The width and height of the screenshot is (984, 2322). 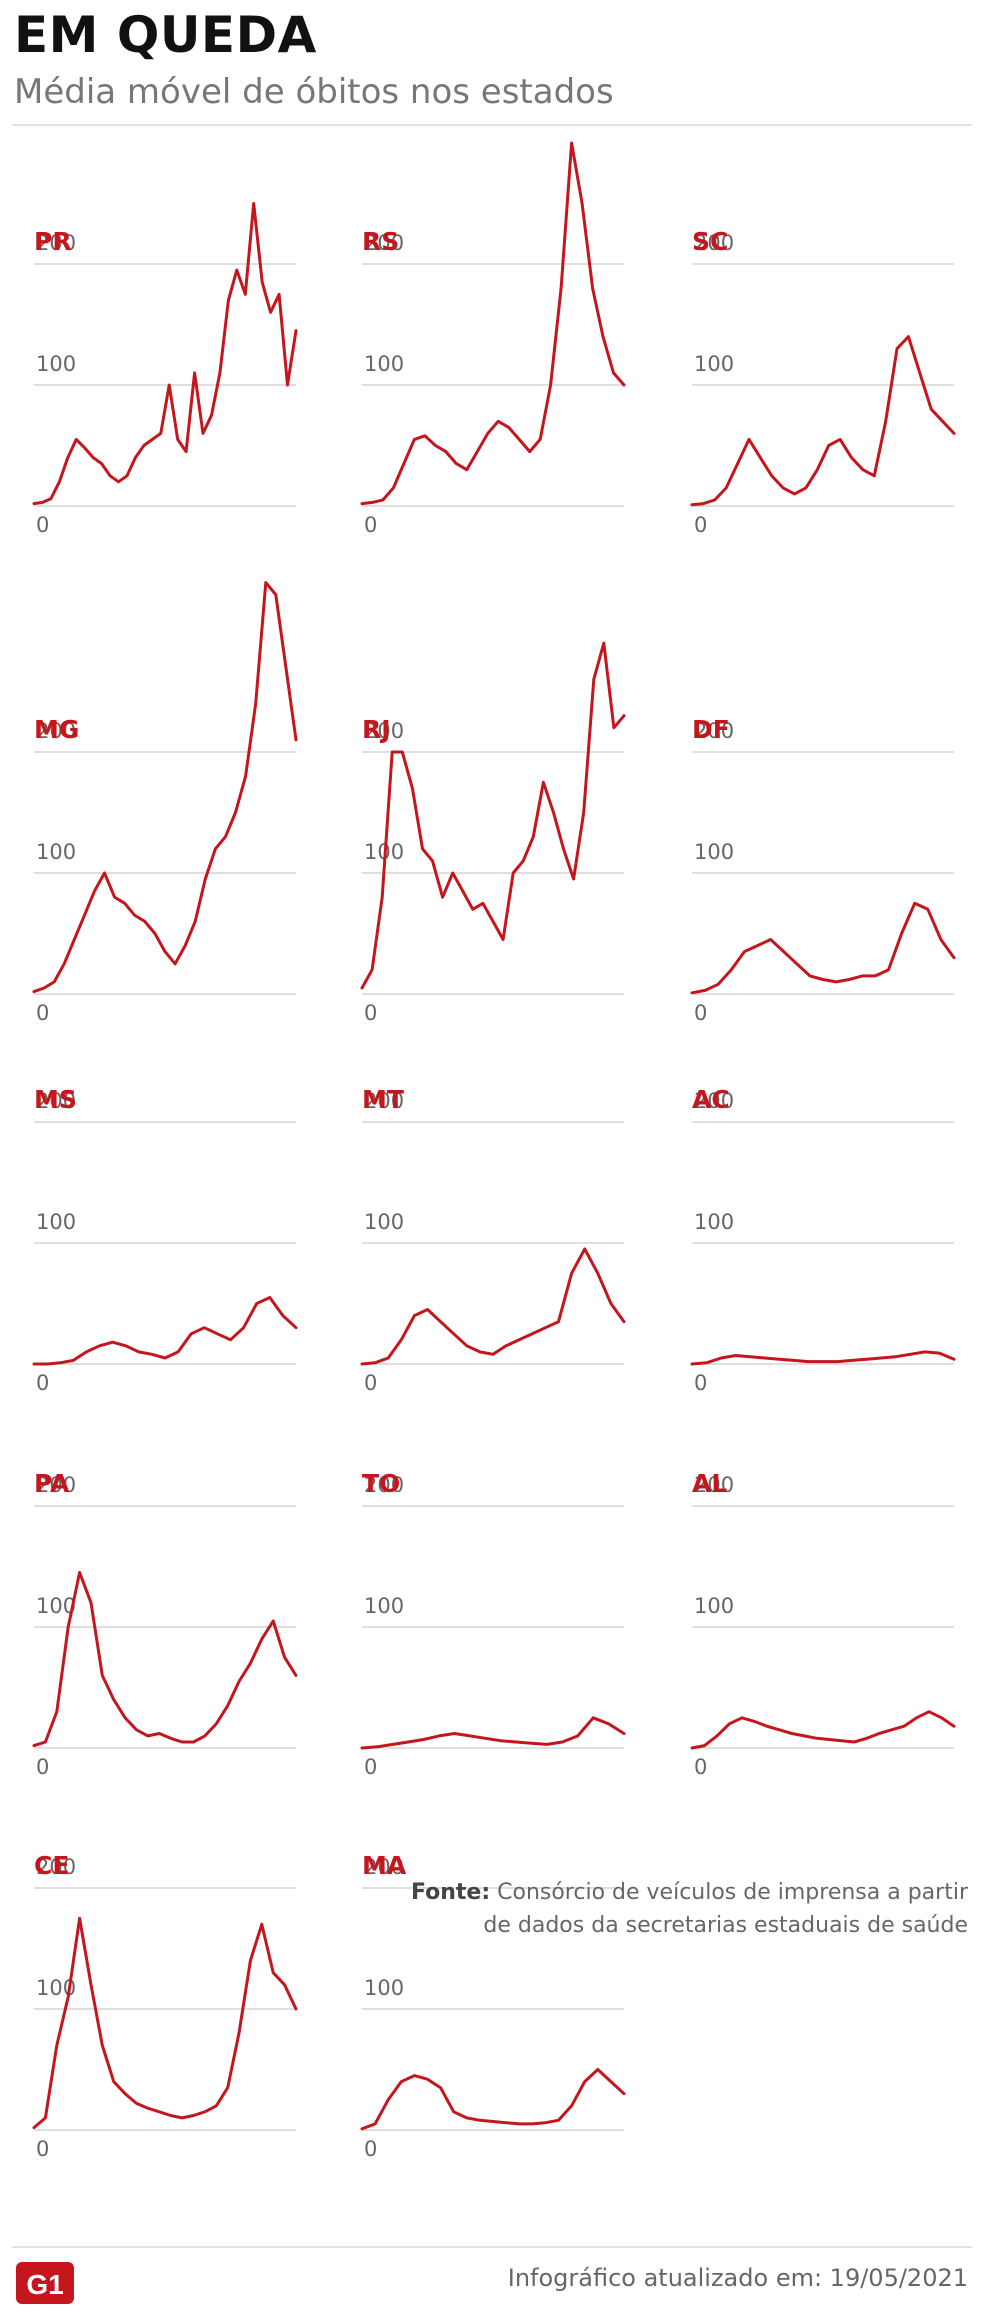 I want to click on tick-label-sc-100: 100, so click(x=714, y=364).